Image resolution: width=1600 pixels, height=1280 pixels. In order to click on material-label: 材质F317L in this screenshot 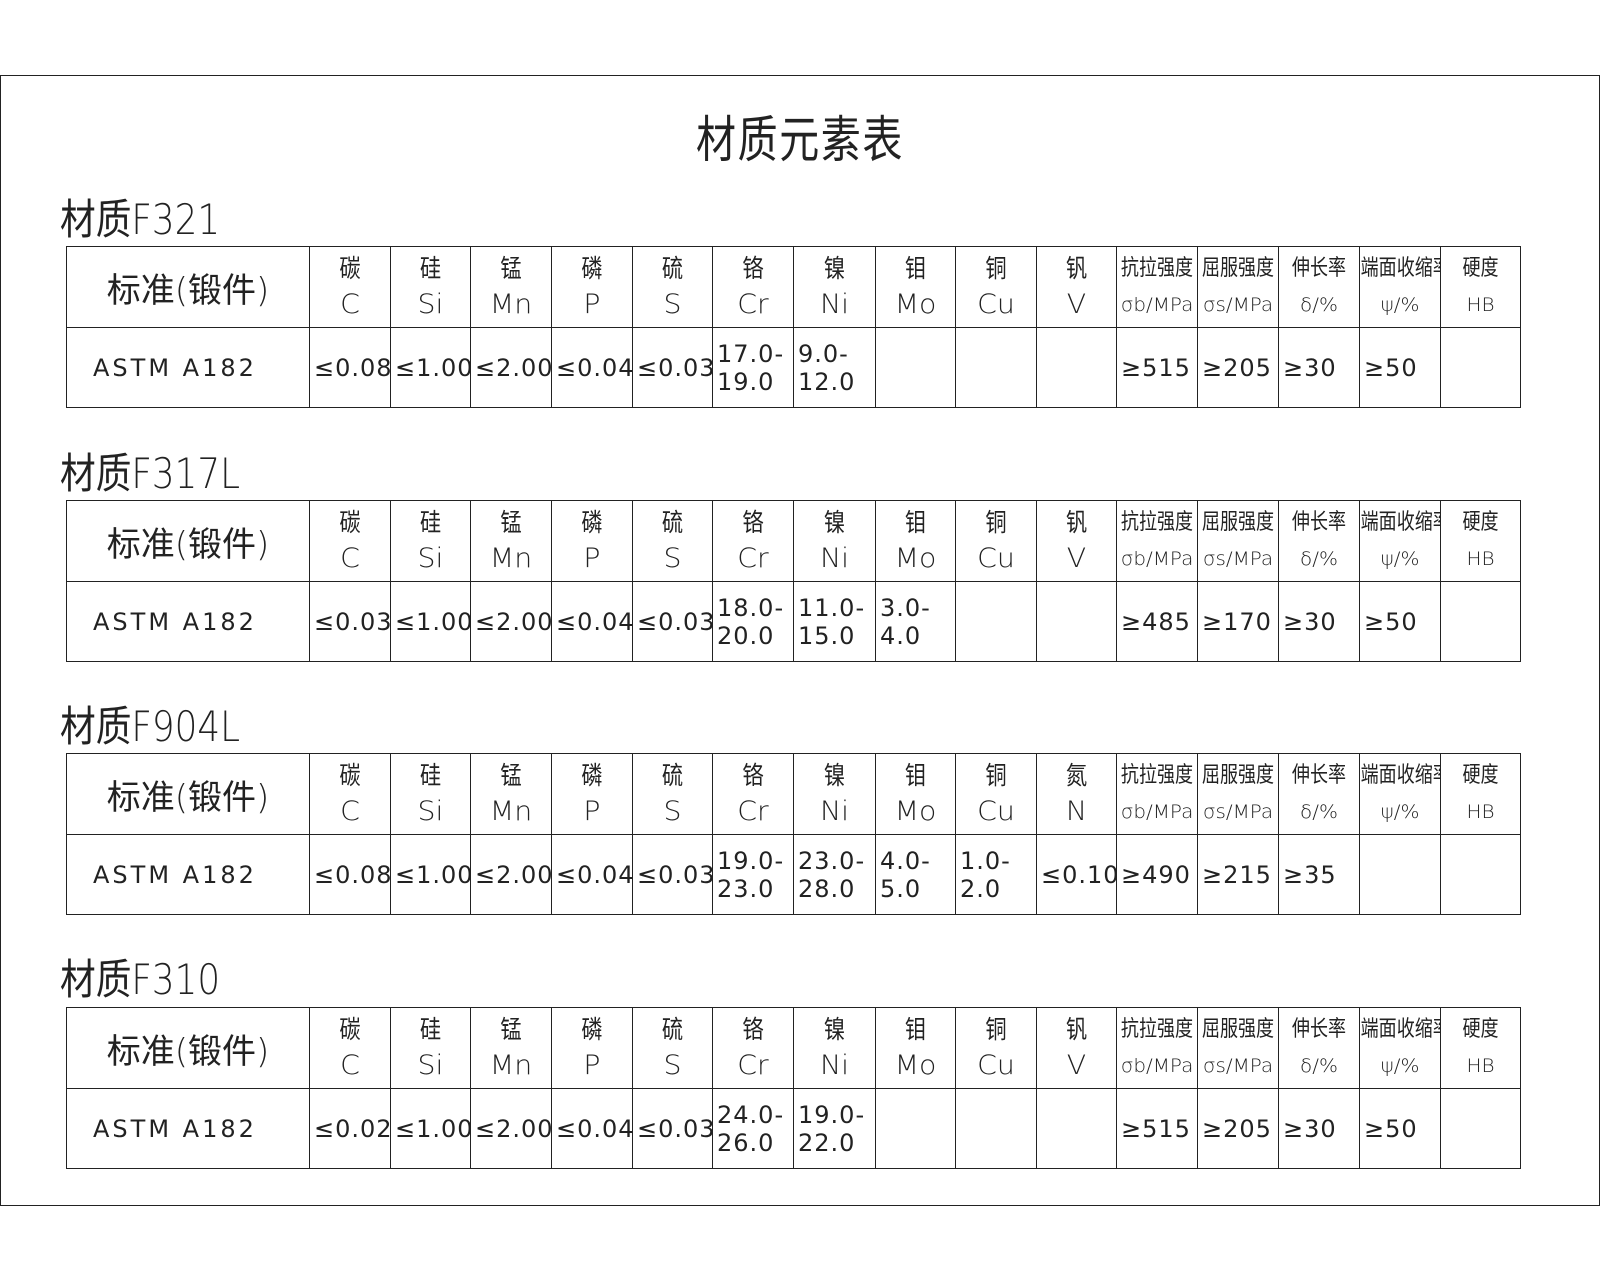, I will do `click(150, 473)`.